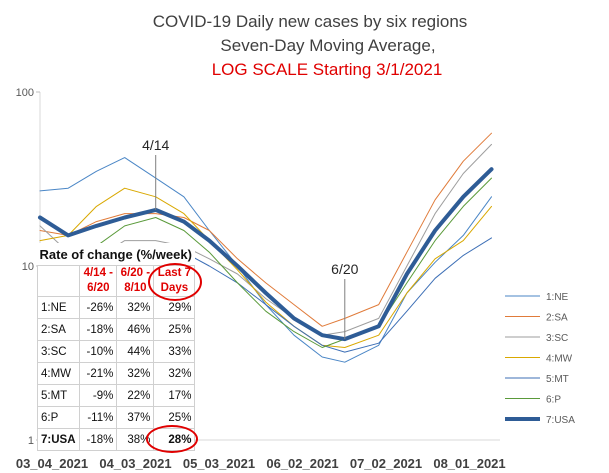  What do you see at coordinates (469, 463) in the screenshot?
I see `x-tick-label: 08_01_2021` at bounding box center [469, 463].